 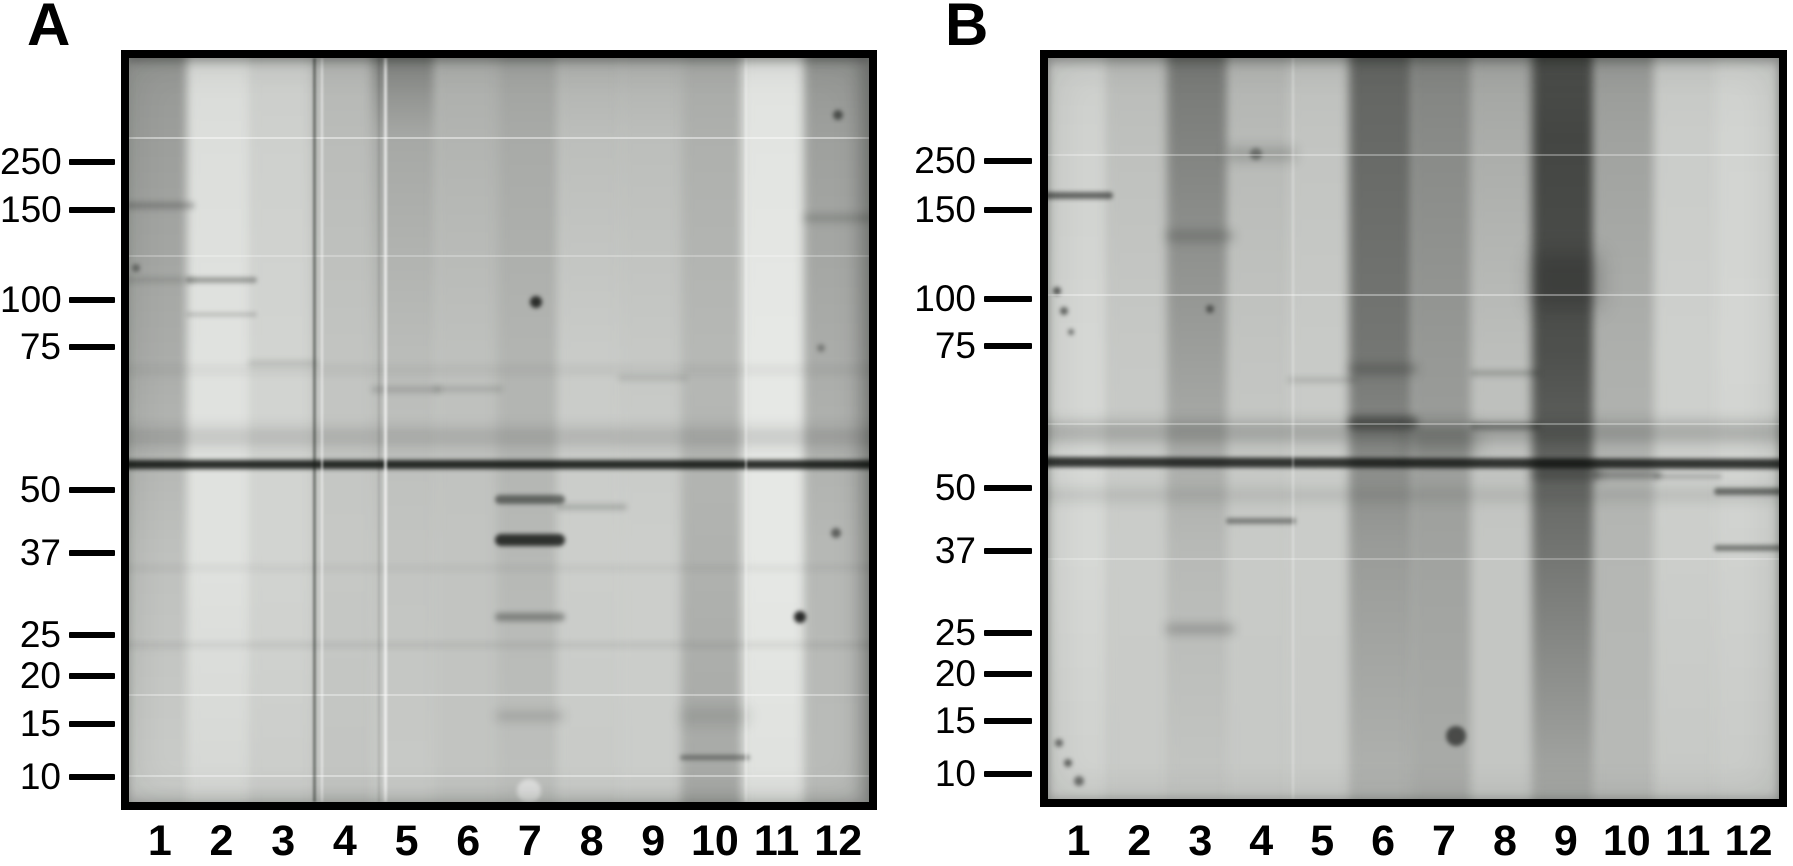 What do you see at coordinates (283, 841) in the screenshot?
I see `lane-number-3: 3` at bounding box center [283, 841].